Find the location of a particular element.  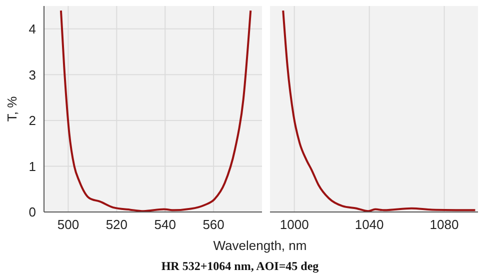

y-tick-label: 4 is located at coordinates (32, 29).